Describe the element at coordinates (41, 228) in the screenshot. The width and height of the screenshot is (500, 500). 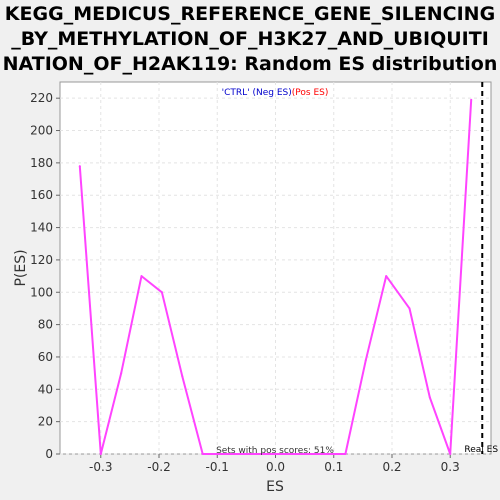
I see `y-tick-label: 140` at that location.